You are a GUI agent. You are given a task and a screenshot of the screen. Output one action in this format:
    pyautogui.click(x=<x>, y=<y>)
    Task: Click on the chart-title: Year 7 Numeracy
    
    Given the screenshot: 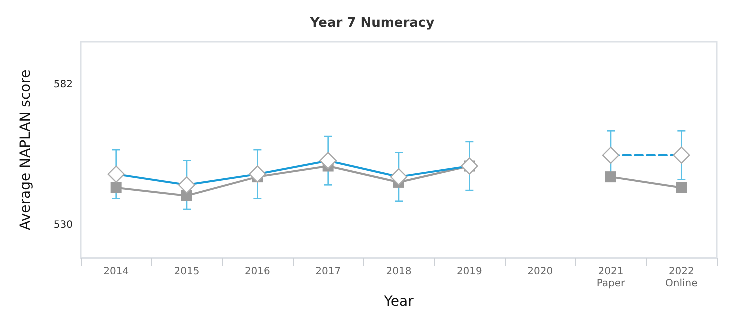 What is the action you would take?
    pyautogui.click(x=372, y=23)
    